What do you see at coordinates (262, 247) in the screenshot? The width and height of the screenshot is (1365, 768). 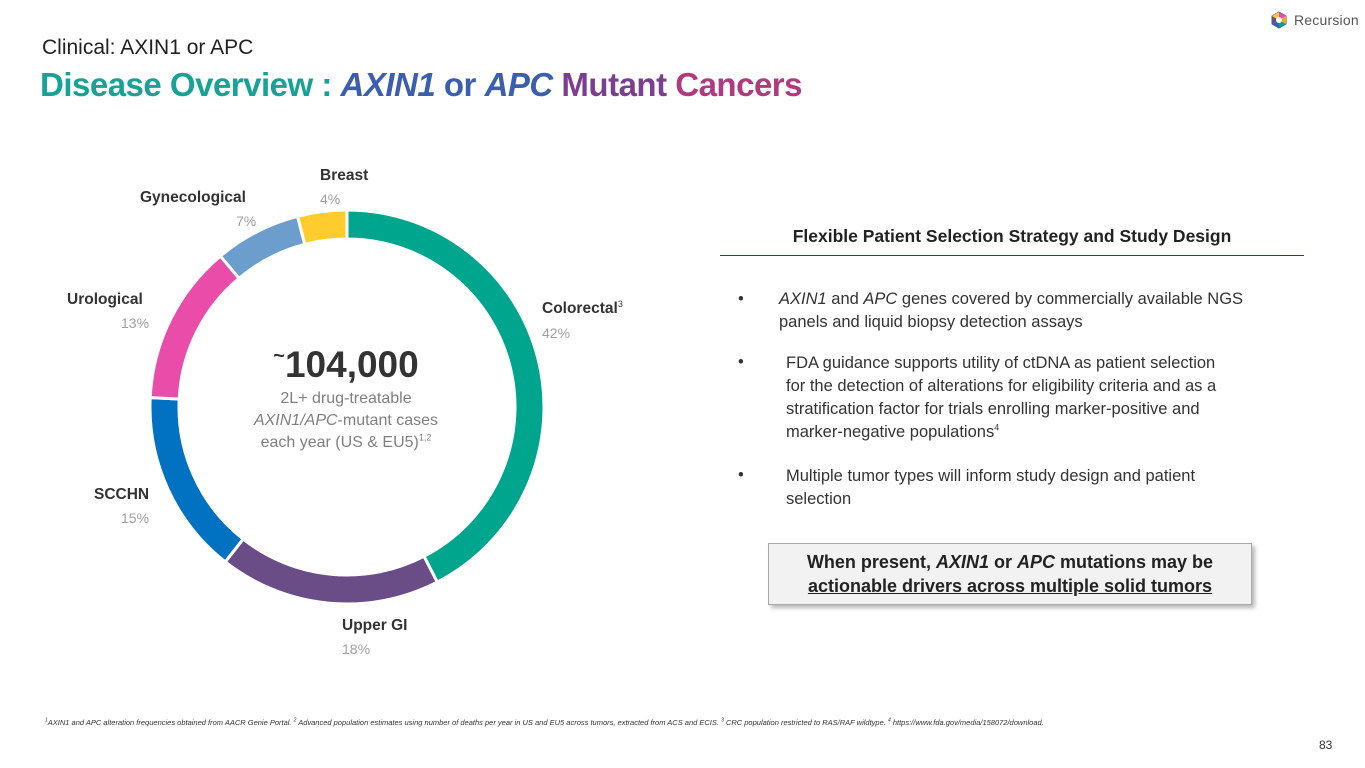 I see `donut-slice-gynecological` at bounding box center [262, 247].